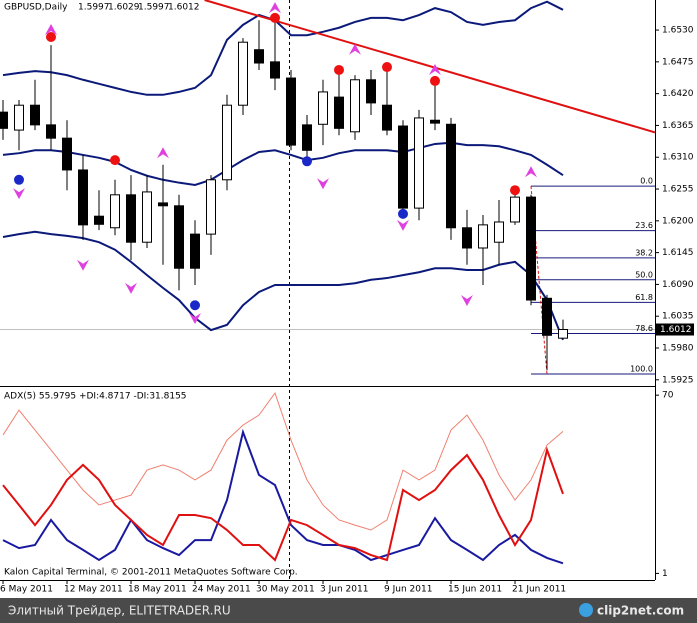 This screenshot has height=623, width=697. I want to click on x-tick-label: 9 Jun 2011, so click(408, 590).